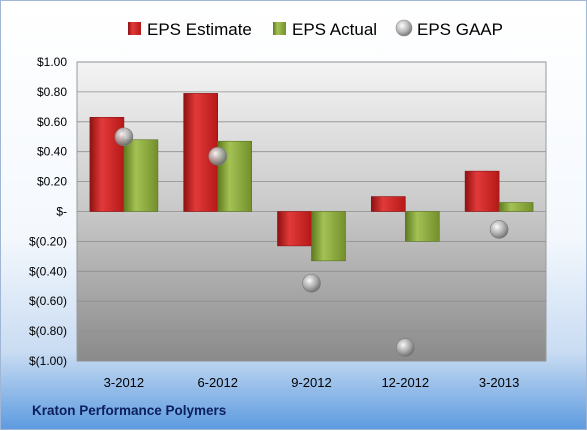 The image size is (587, 431). I want to click on y-tick-label: $0.20, so click(52, 182).